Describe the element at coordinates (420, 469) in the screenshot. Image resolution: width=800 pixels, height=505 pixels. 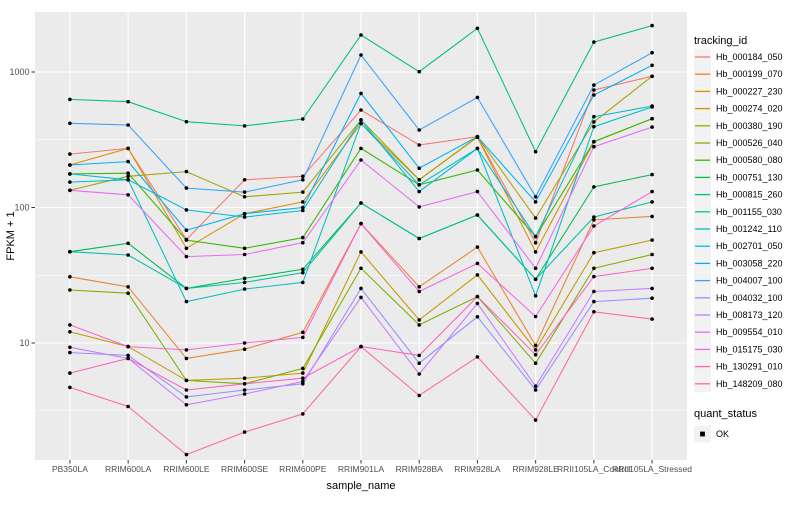
I see `x-tick-label: RRIM928BA` at that location.